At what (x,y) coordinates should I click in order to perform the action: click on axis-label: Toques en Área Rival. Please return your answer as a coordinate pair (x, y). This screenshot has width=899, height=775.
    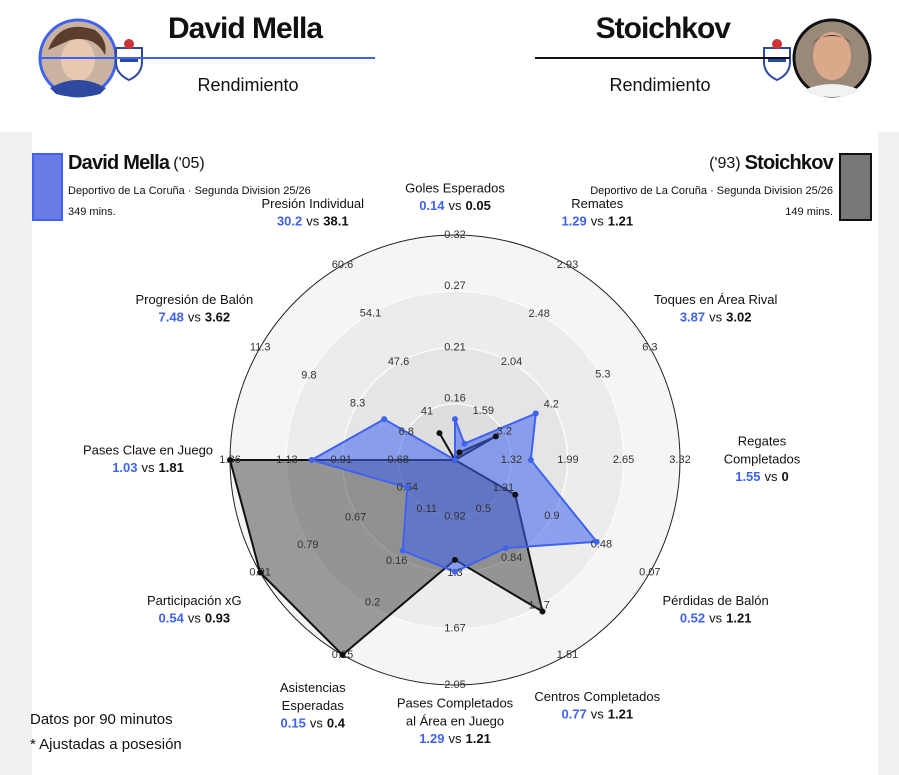
    Looking at the image, I should click on (716, 299).